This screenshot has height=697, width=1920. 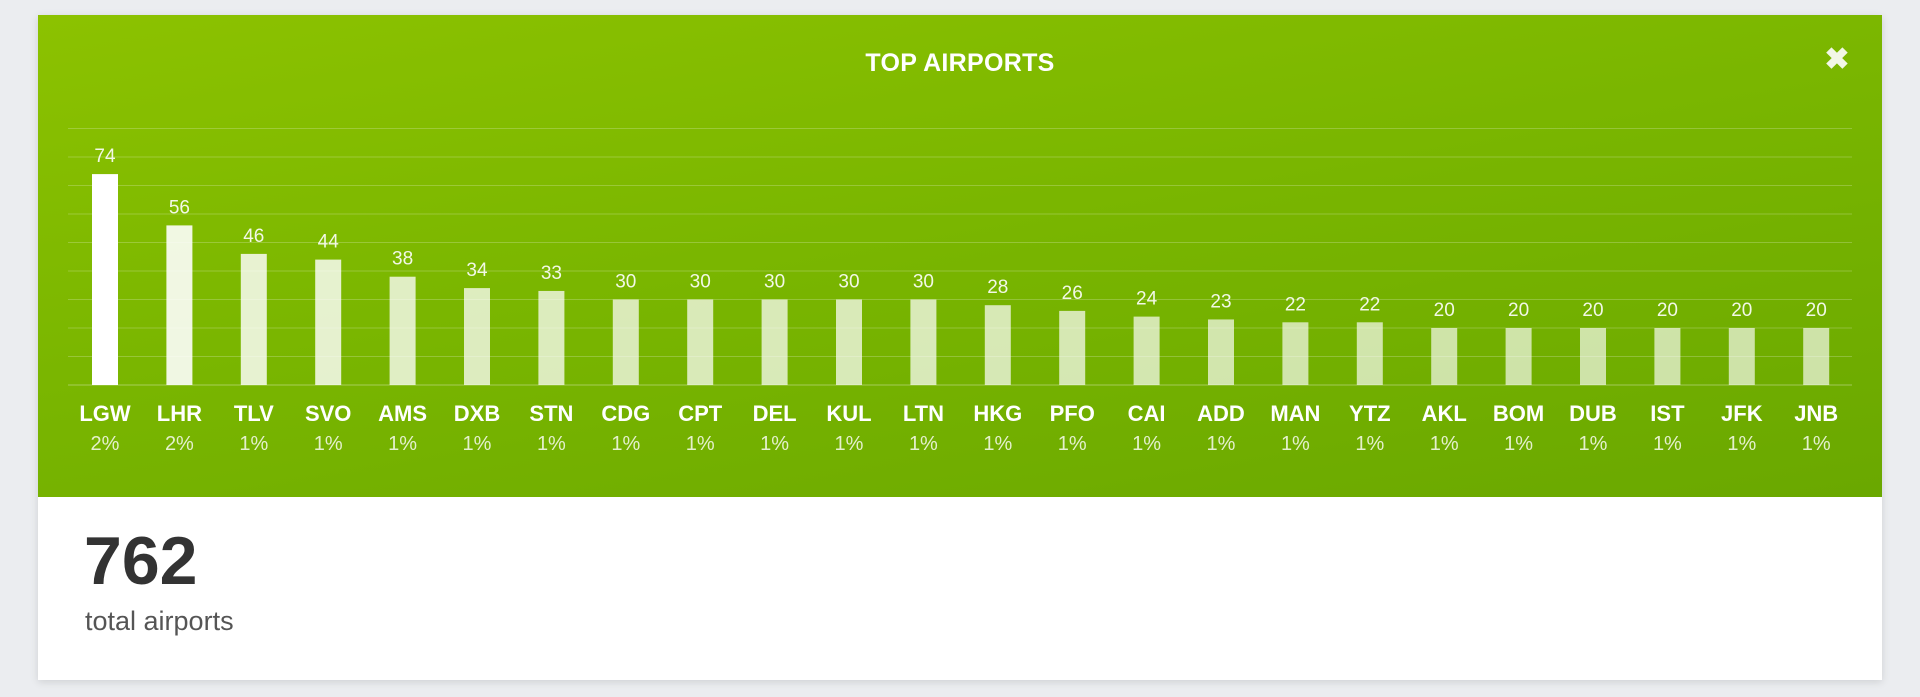 I want to click on percent-label-hkg: 1%, so click(x=997, y=444).